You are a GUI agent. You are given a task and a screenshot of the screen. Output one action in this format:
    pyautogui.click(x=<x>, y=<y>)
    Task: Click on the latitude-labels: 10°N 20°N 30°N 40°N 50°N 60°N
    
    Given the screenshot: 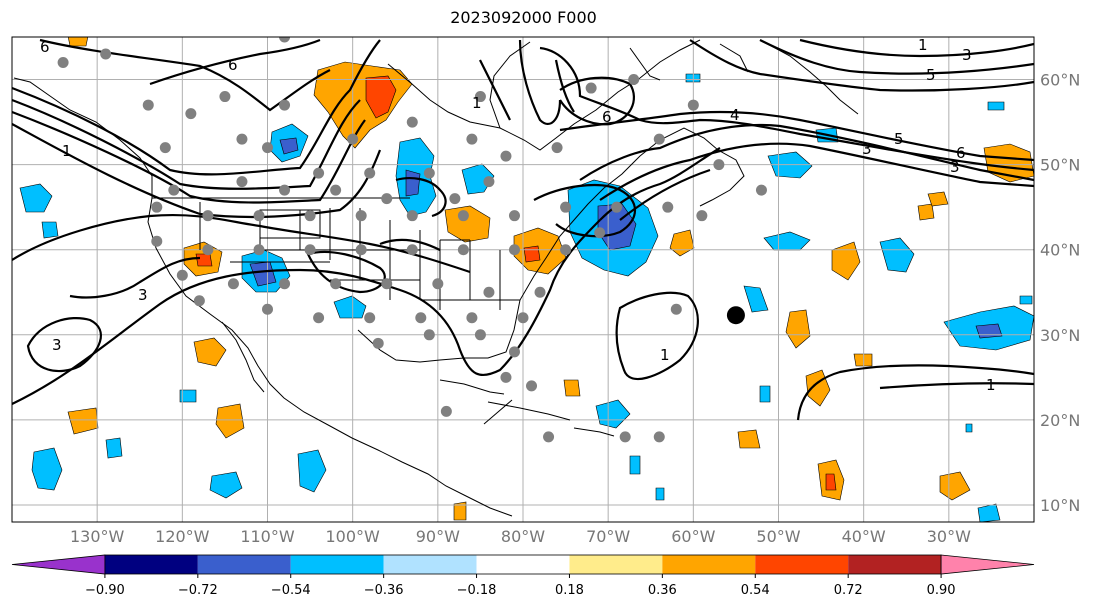 What is the action you would take?
    pyautogui.click(x=1060, y=293)
    